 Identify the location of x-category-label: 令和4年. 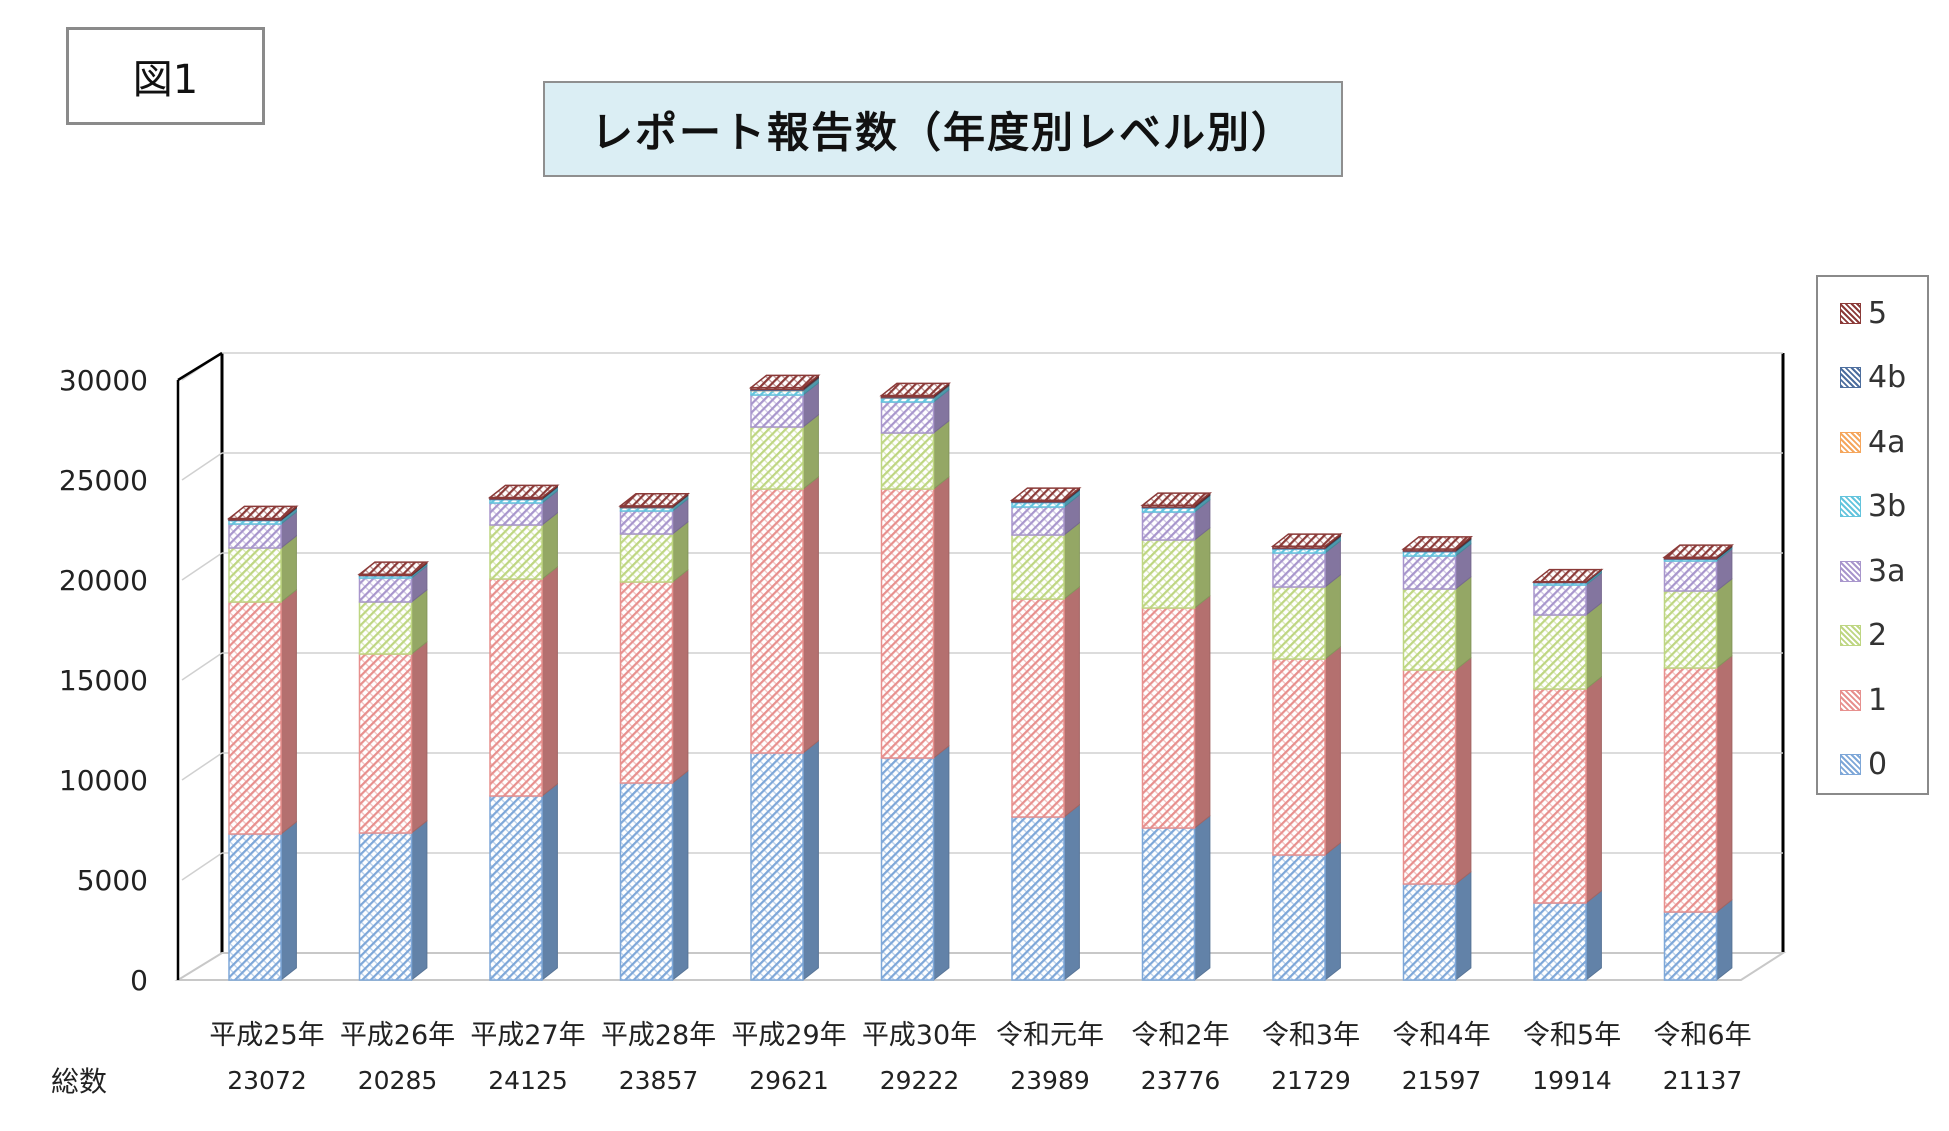
(1441, 1035).